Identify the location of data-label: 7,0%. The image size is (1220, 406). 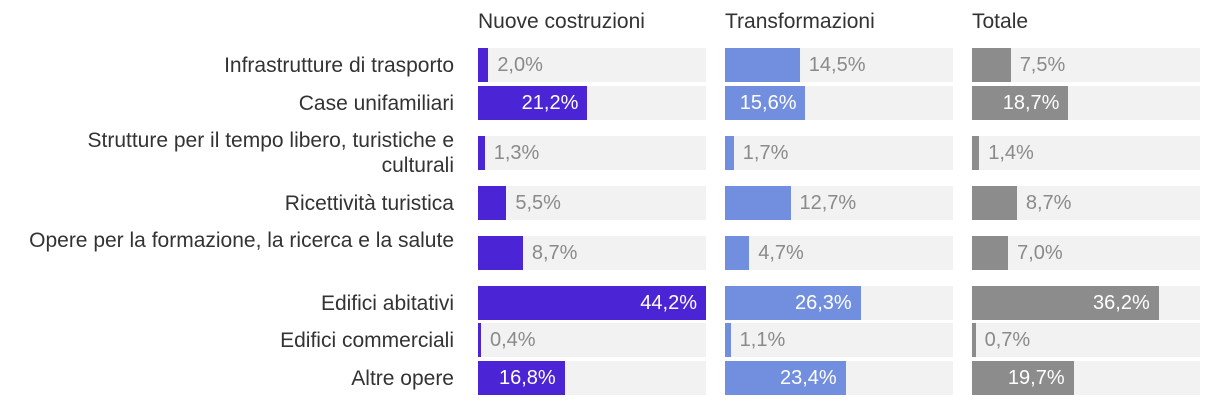
(1040, 253).